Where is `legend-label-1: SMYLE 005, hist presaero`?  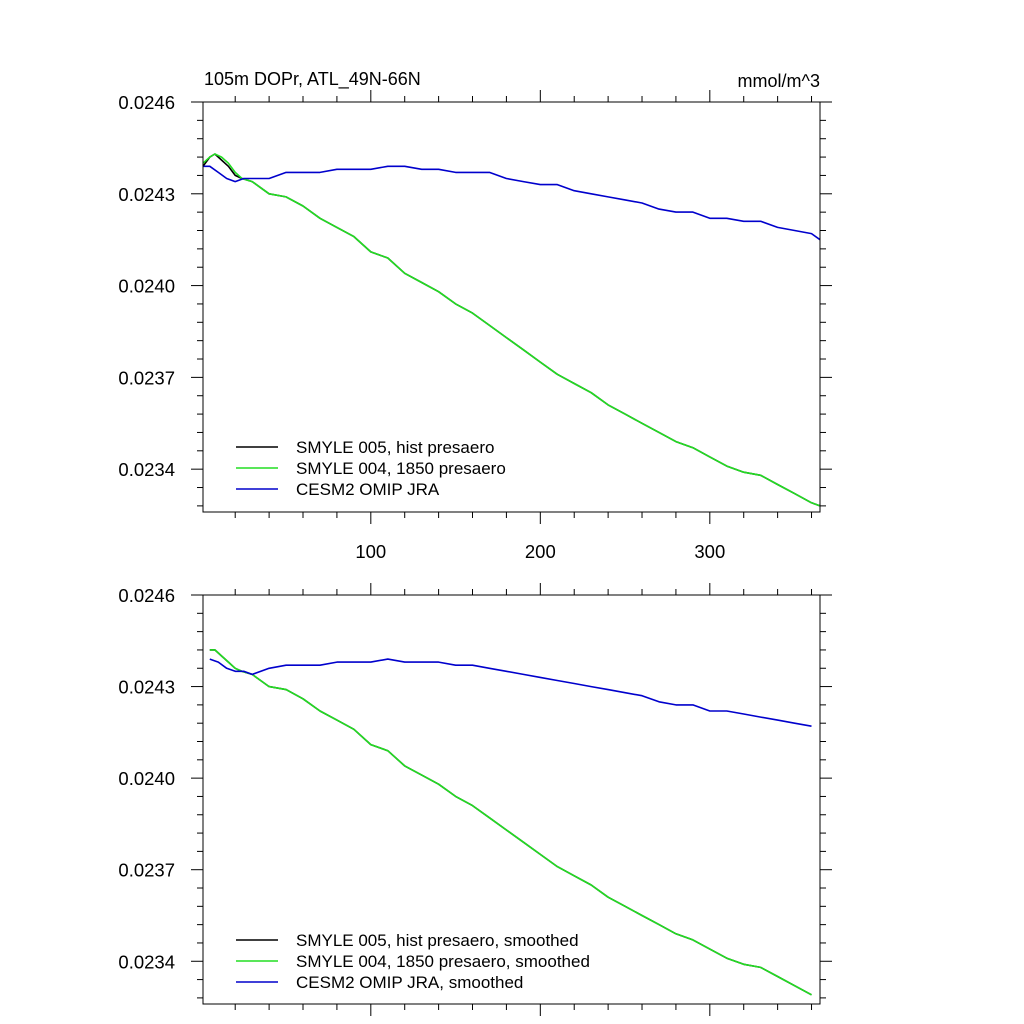
legend-label-1: SMYLE 005, hist presaero is located at coordinates (395, 447).